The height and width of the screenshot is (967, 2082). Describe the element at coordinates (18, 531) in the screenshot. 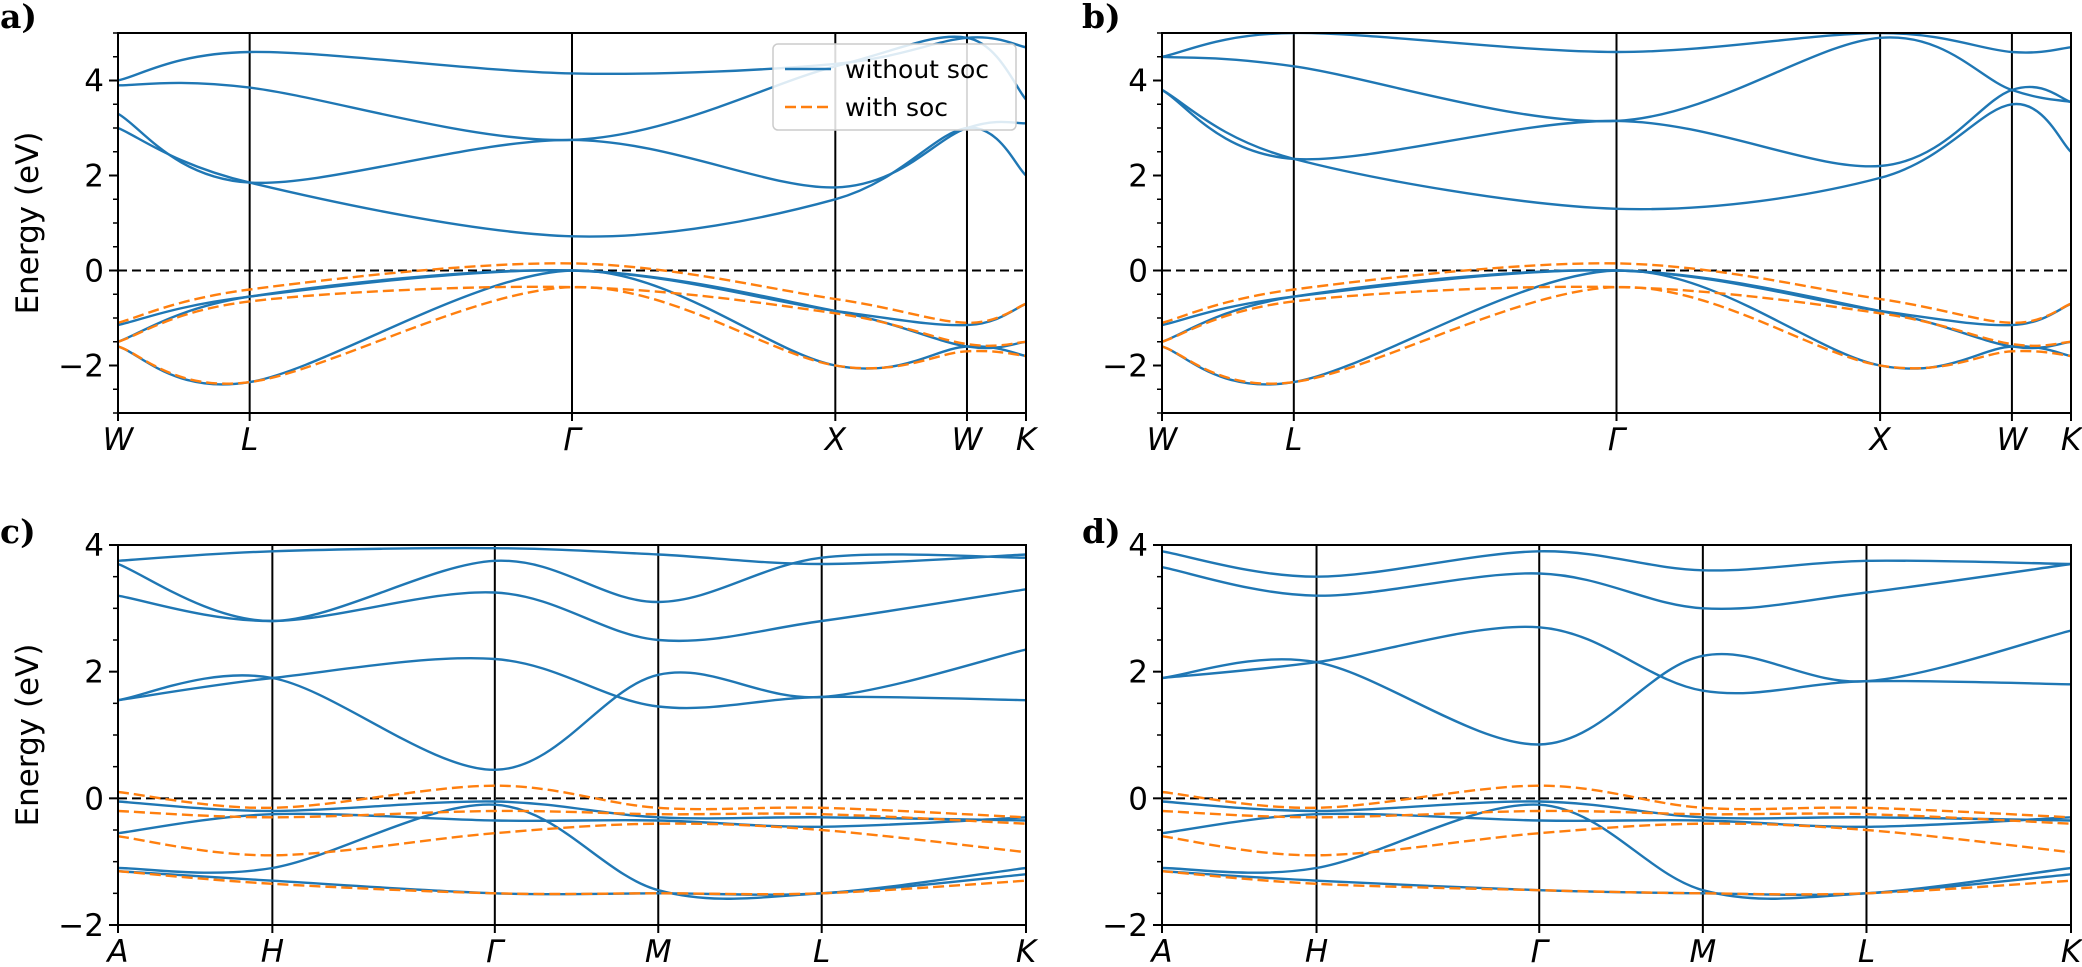

I see `panel-label: c)` at that location.